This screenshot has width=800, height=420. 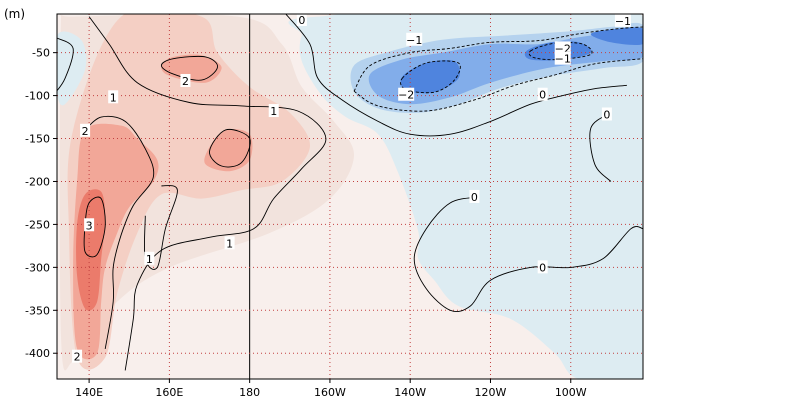 I want to click on y-tick-label-2: -150, so click(x=37, y=139).